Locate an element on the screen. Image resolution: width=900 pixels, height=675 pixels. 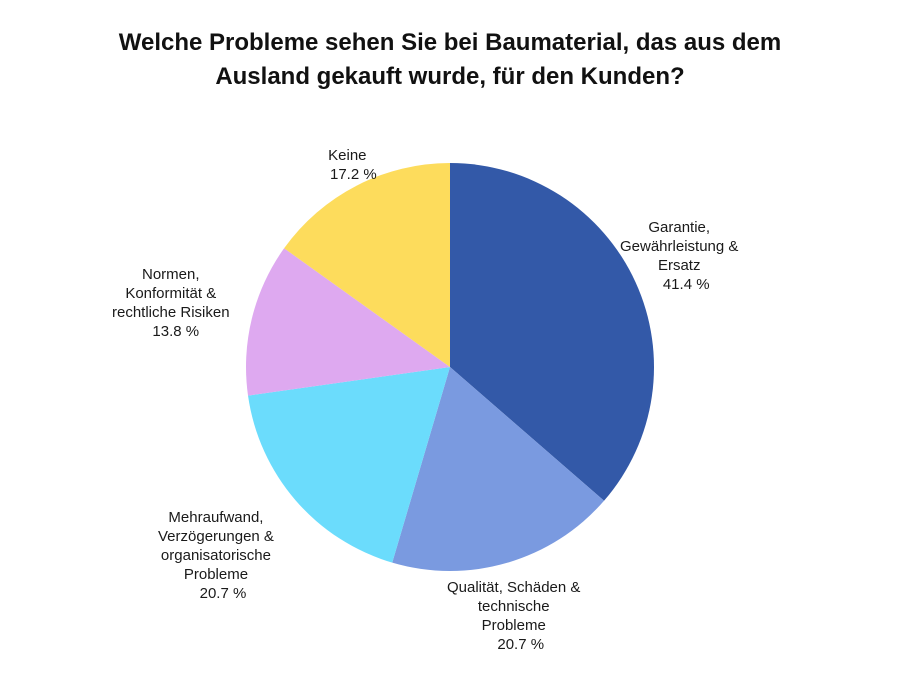
slice-label-line: Keine is located at coordinates (347, 155).